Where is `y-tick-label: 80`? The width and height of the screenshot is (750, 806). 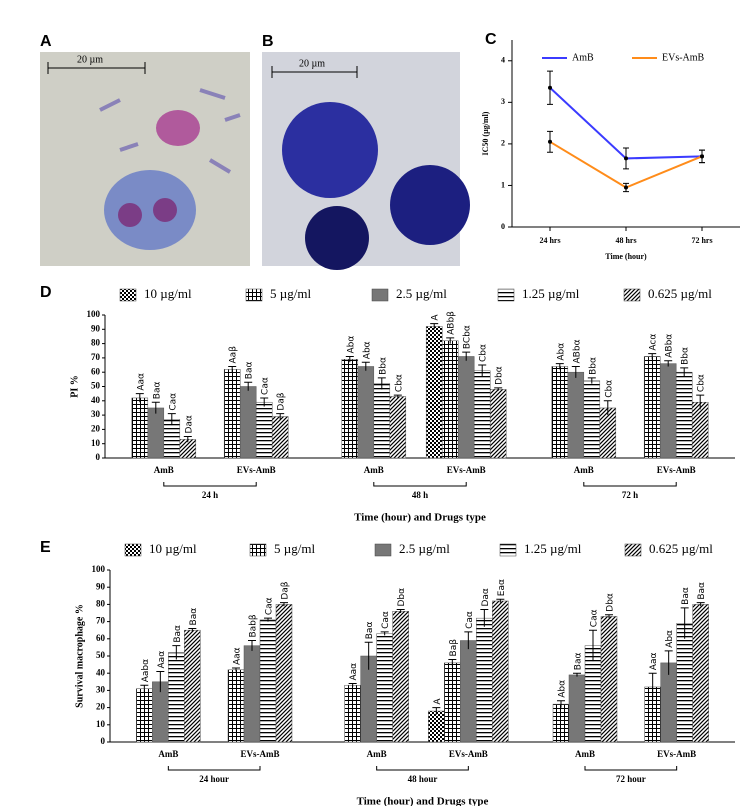 y-tick-label: 80 is located at coordinates (96, 343).